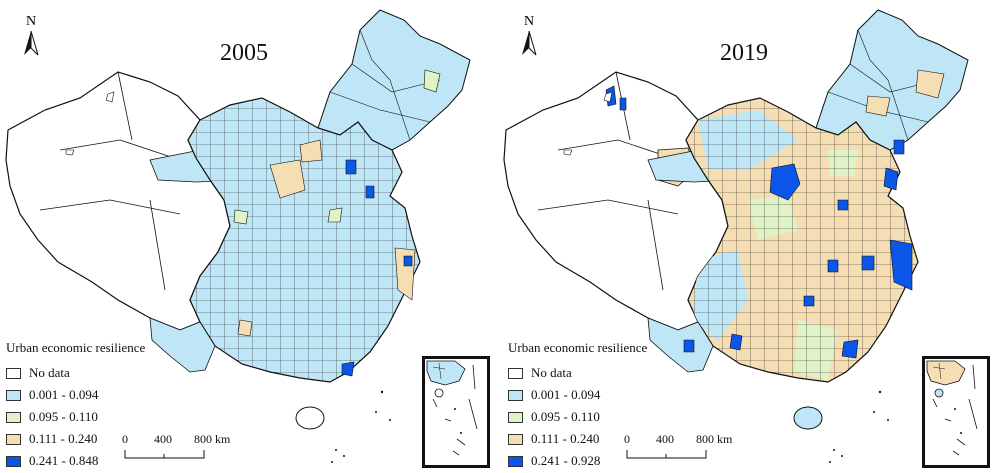  I want to click on legend-item-class4: 0.241 - 0.848, so click(75, 461).